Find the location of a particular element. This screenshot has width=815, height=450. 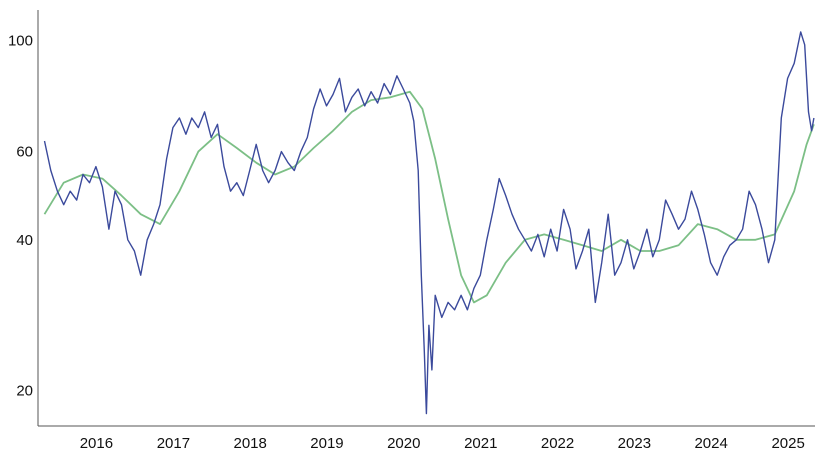

x-axis-ticks: 2016 2017 2018 2019 2020 2021 2022 2023 2024 2025 is located at coordinates (442, 442).